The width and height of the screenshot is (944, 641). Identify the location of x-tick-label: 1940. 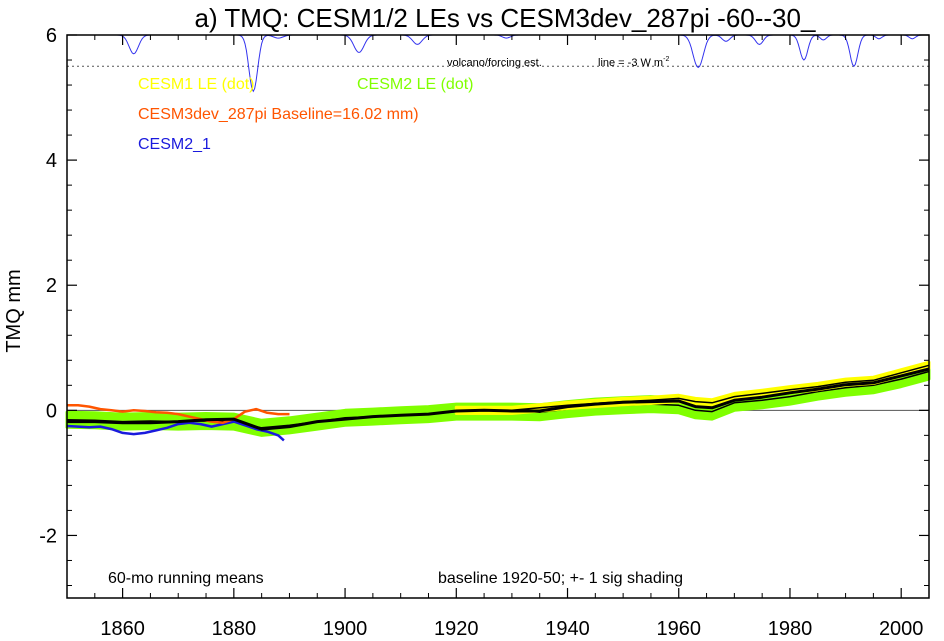
(567, 629).